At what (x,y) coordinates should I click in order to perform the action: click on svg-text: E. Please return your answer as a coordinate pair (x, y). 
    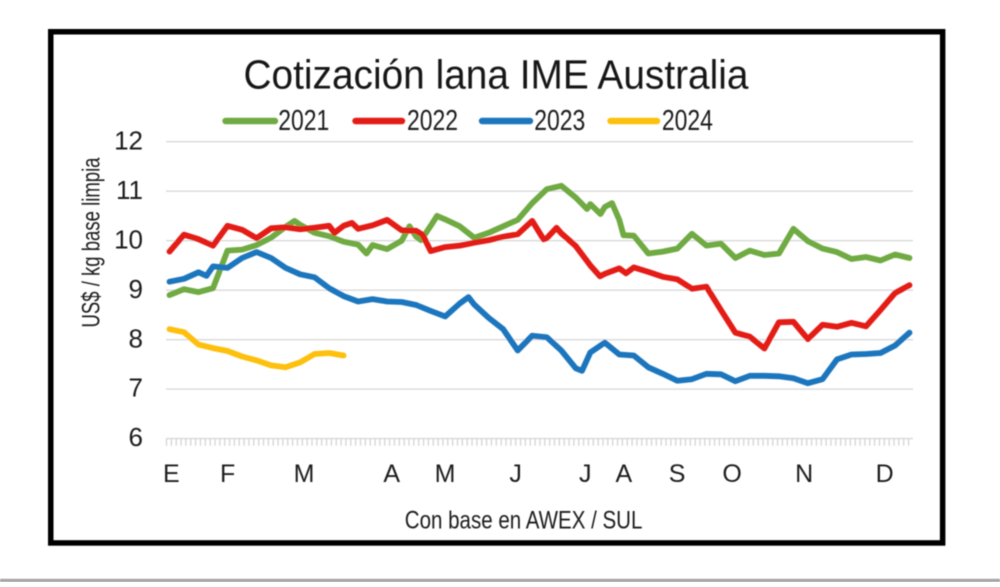
    Looking at the image, I should click on (171, 474).